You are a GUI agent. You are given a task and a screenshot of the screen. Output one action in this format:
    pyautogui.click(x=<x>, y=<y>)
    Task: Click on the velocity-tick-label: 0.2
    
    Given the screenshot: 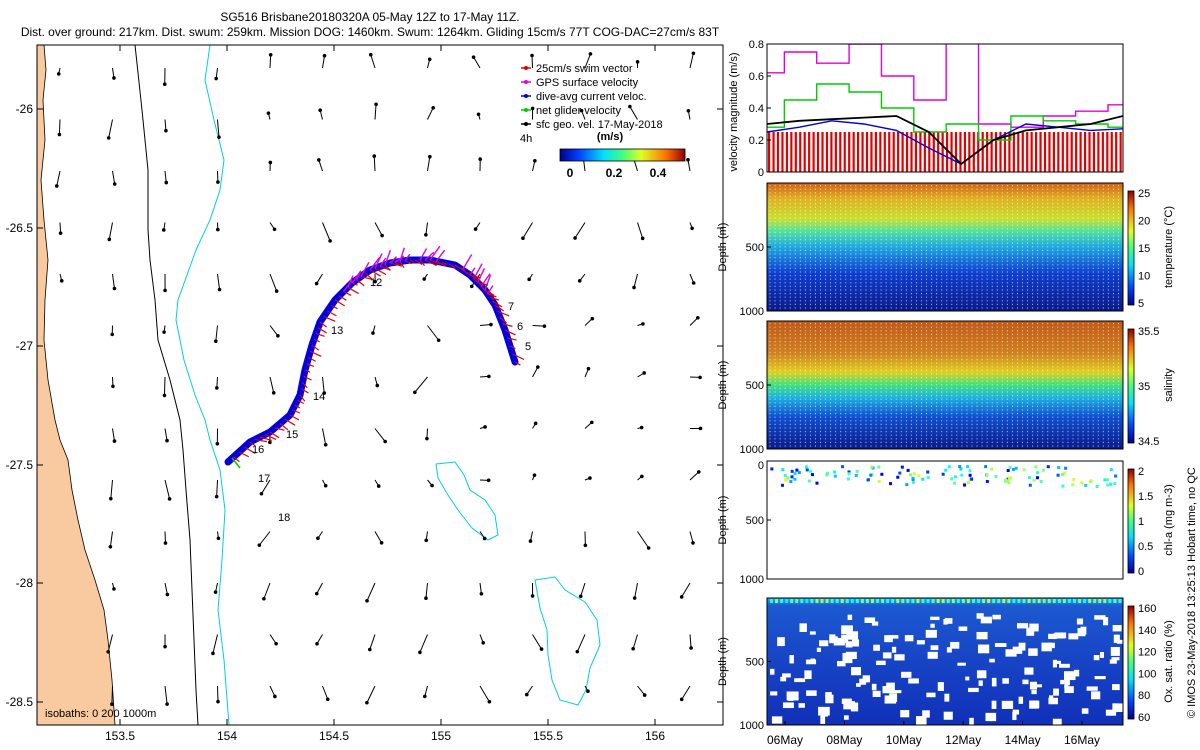 What is the action you would take?
    pyautogui.click(x=756, y=141)
    